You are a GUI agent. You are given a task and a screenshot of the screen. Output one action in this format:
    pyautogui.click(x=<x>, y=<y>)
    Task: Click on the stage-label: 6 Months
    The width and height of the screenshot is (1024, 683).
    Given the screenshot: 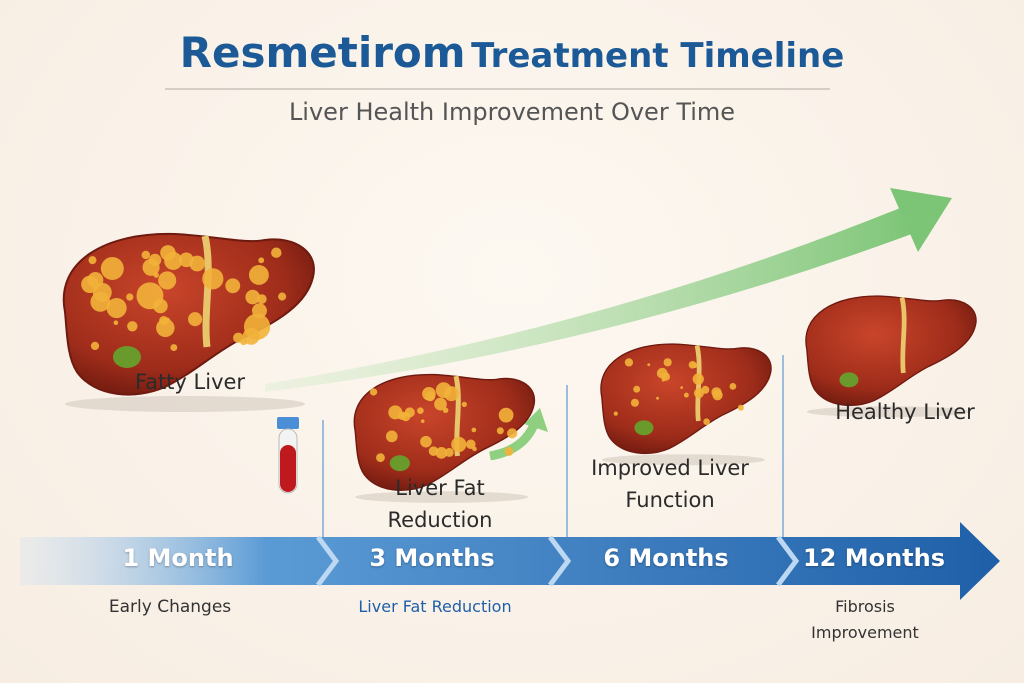 What is the action you would take?
    pyautogui.click(x=666, y=558)
    